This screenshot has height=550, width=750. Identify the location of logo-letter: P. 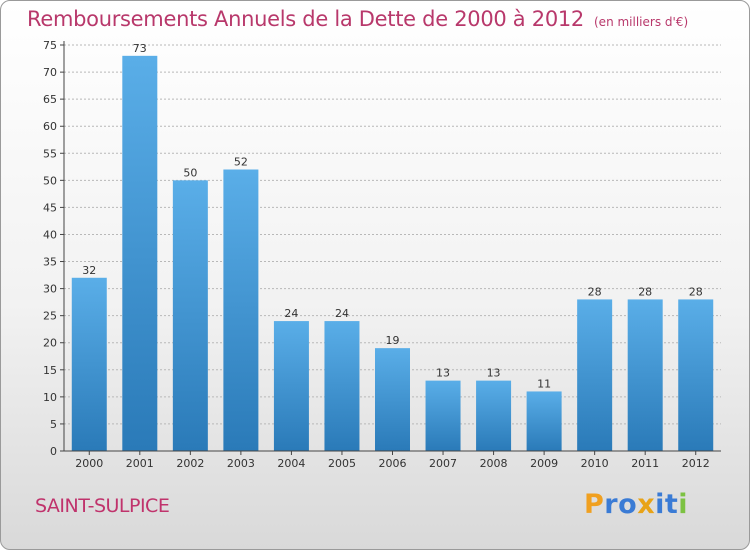
(594, 504).